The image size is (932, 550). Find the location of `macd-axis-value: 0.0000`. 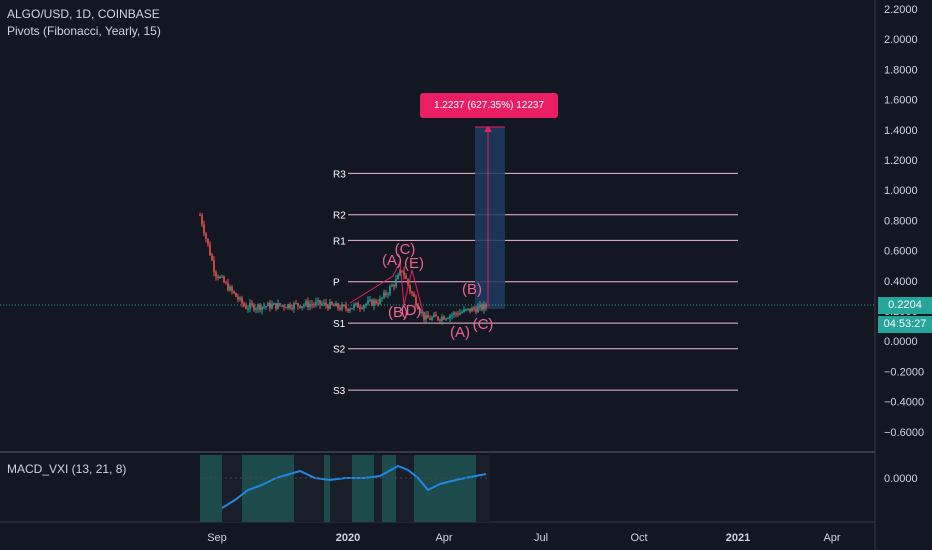

macd-axis-value: 0.0000 is located at coordinates (901, 479).